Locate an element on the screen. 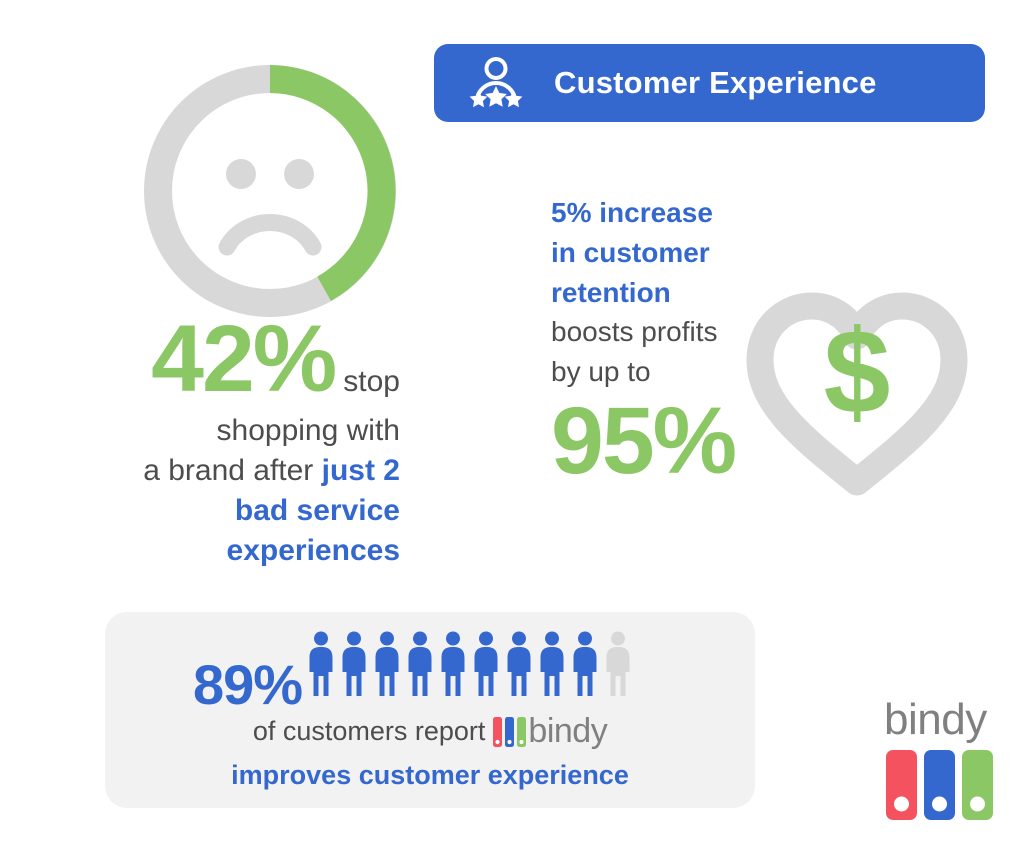  stat-89-line-3: improves customer experience is located at coordinates (430, 775).